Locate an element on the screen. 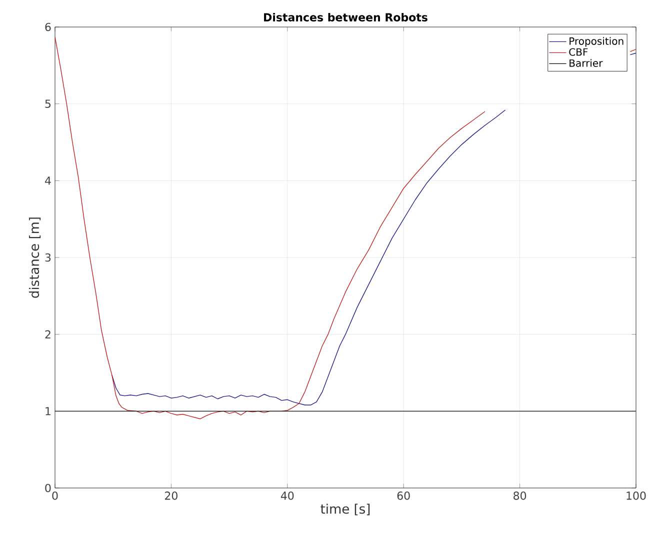 This screenshot has width=654, height=550. y-tick-label: 2 is located at coordinates (47, 334).